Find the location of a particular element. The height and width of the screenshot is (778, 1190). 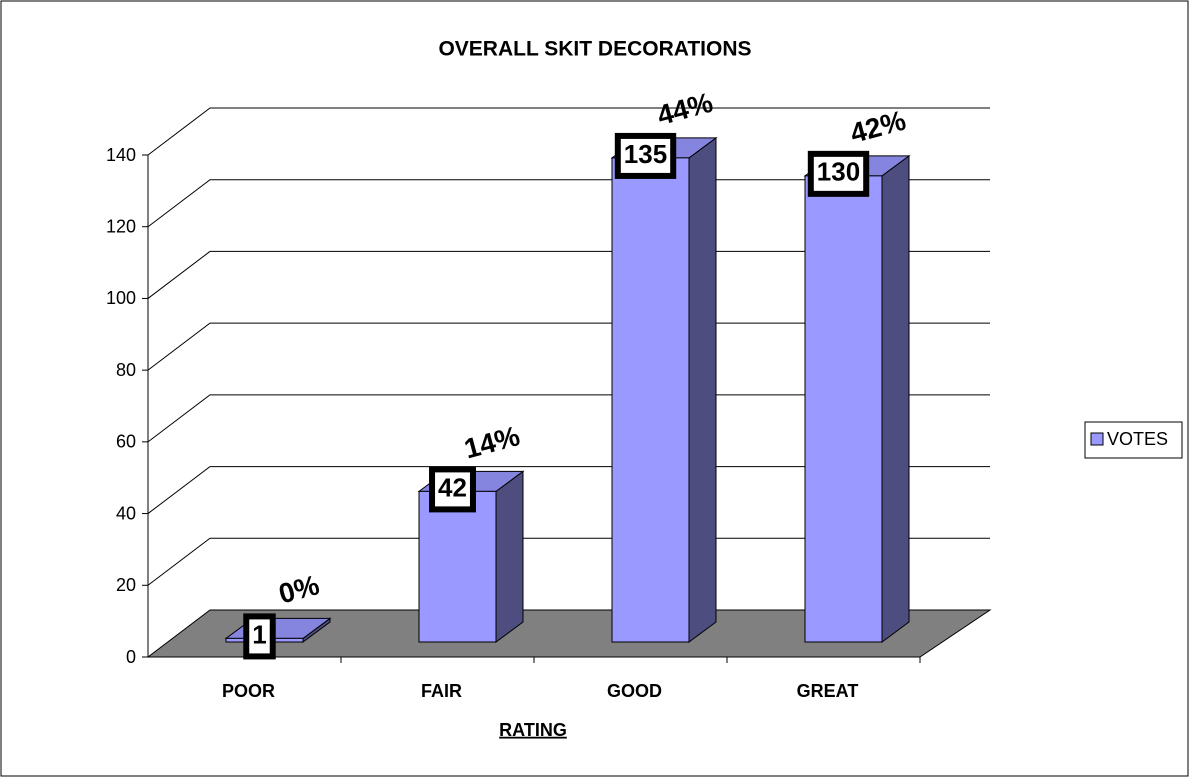

x-tick-label: POOR is located at coordinates (248, 691).